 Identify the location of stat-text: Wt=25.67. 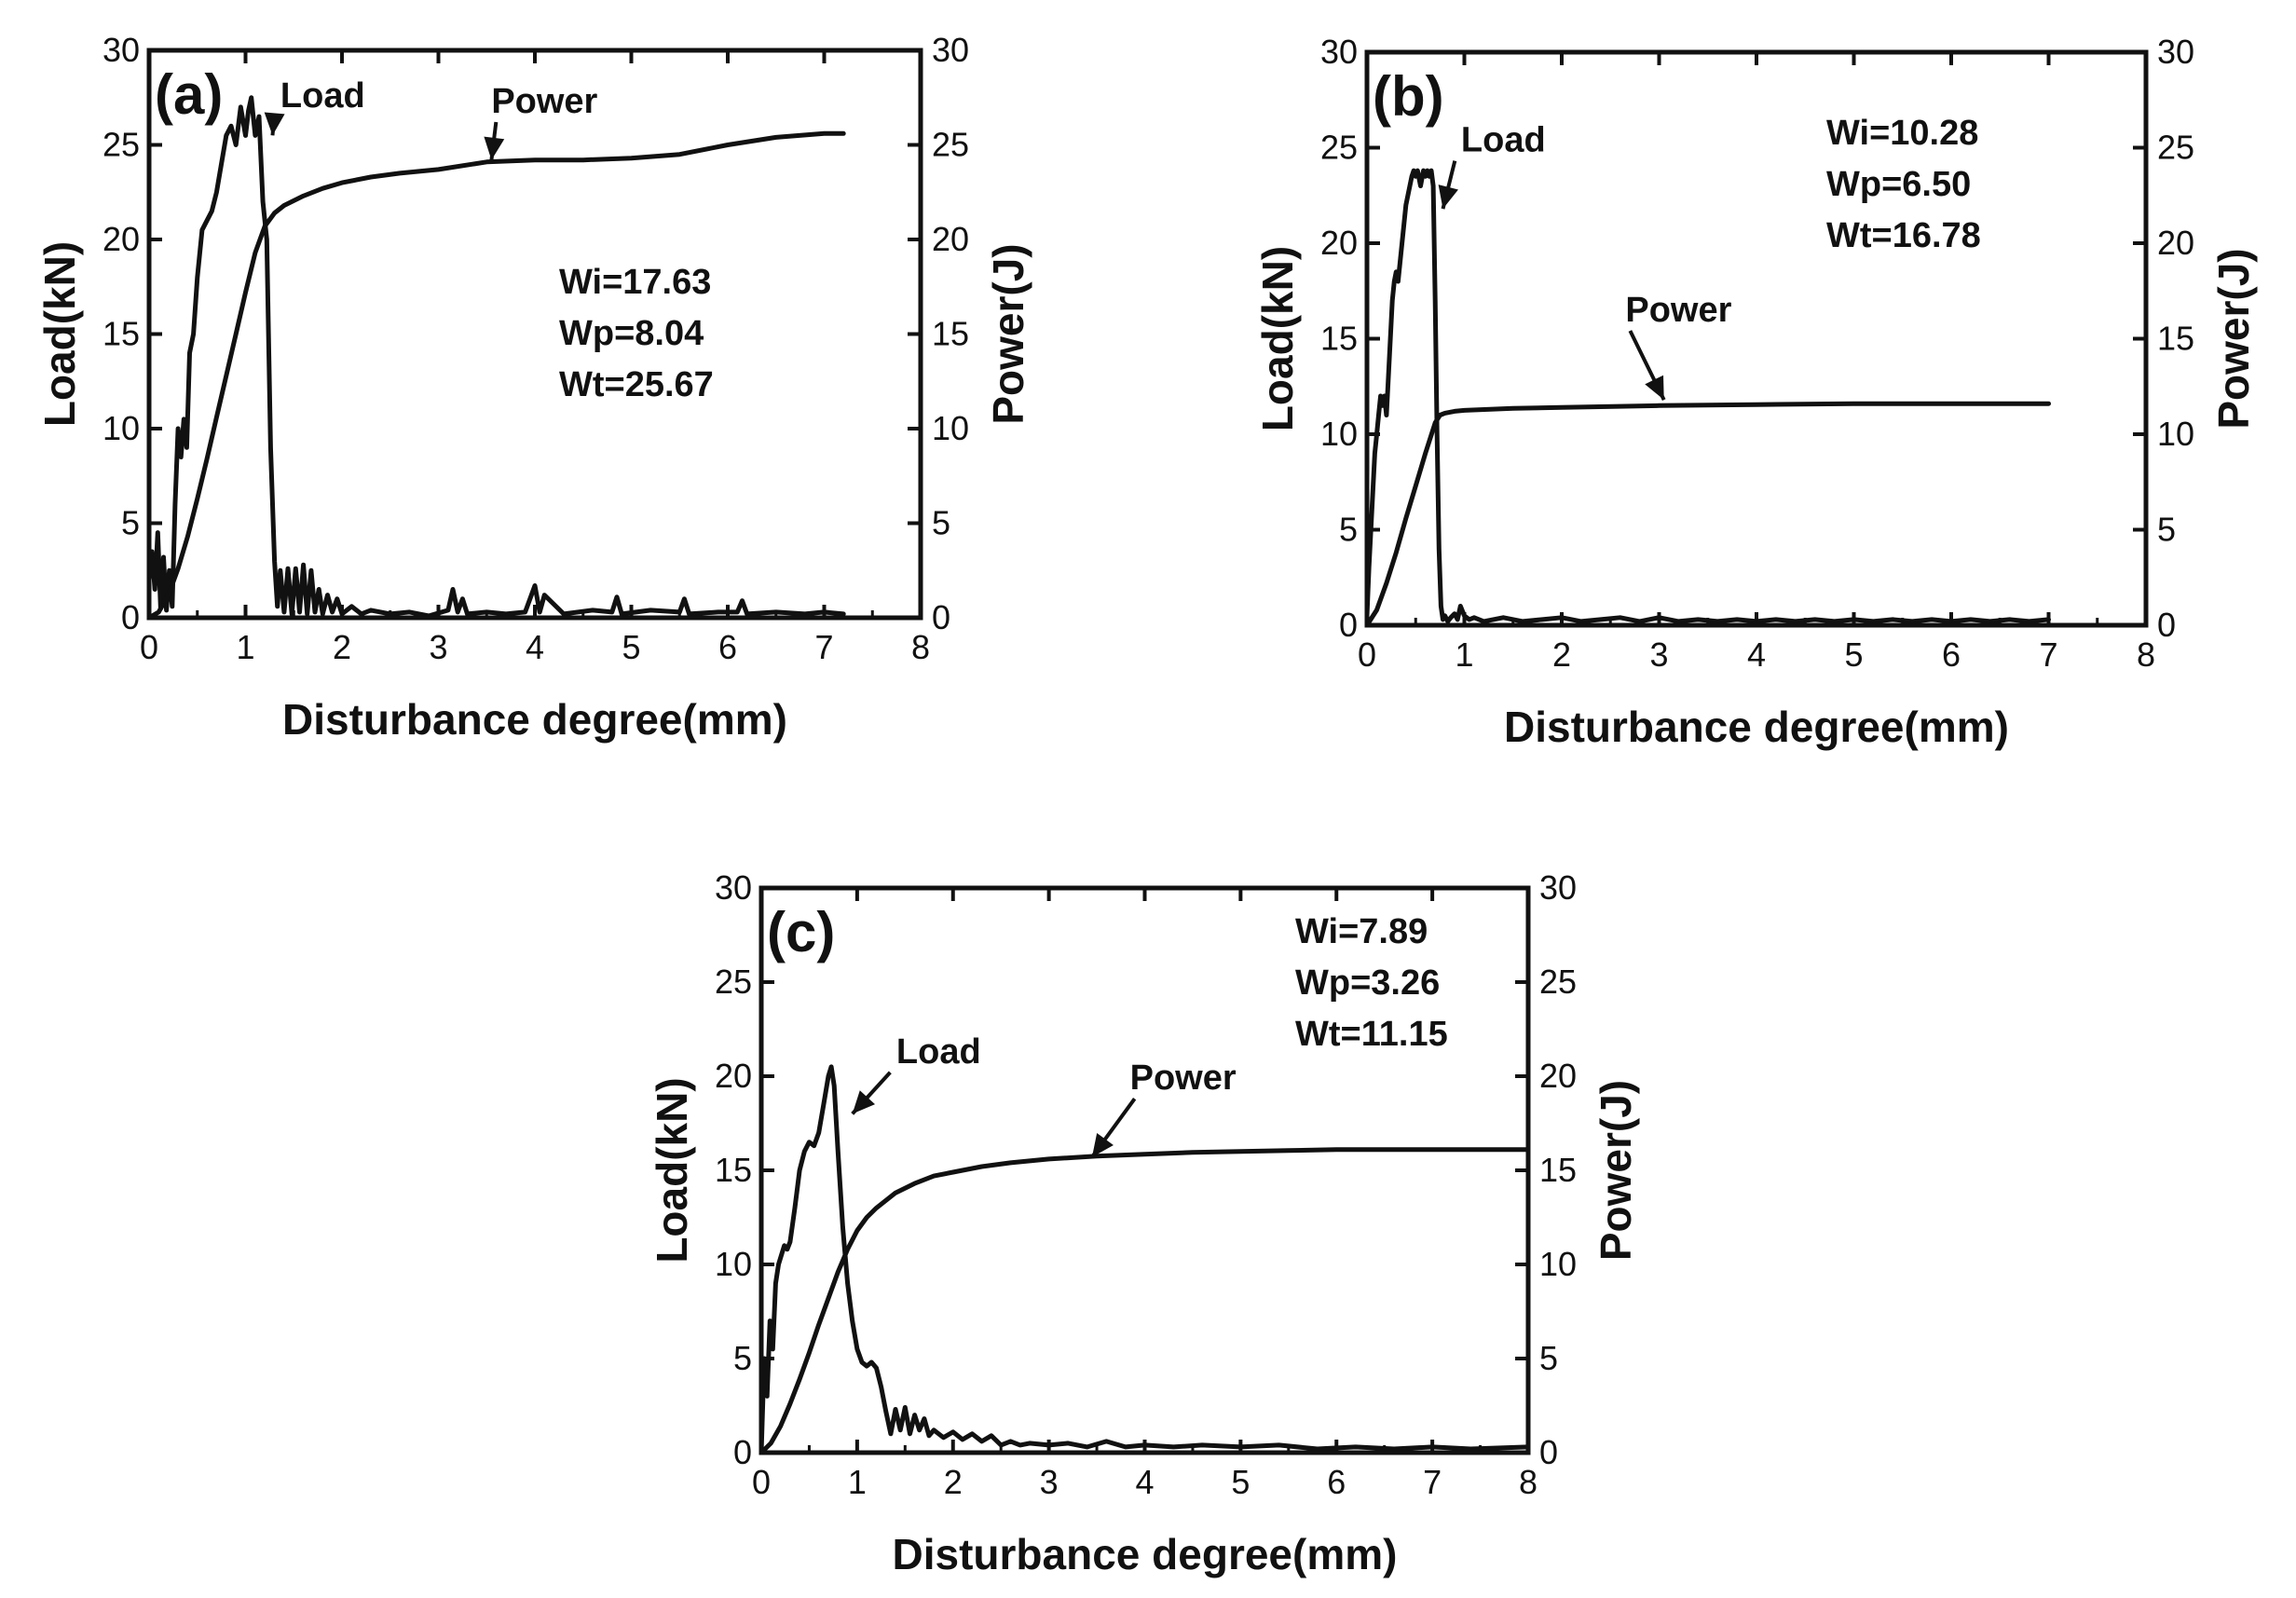
(636, 384).